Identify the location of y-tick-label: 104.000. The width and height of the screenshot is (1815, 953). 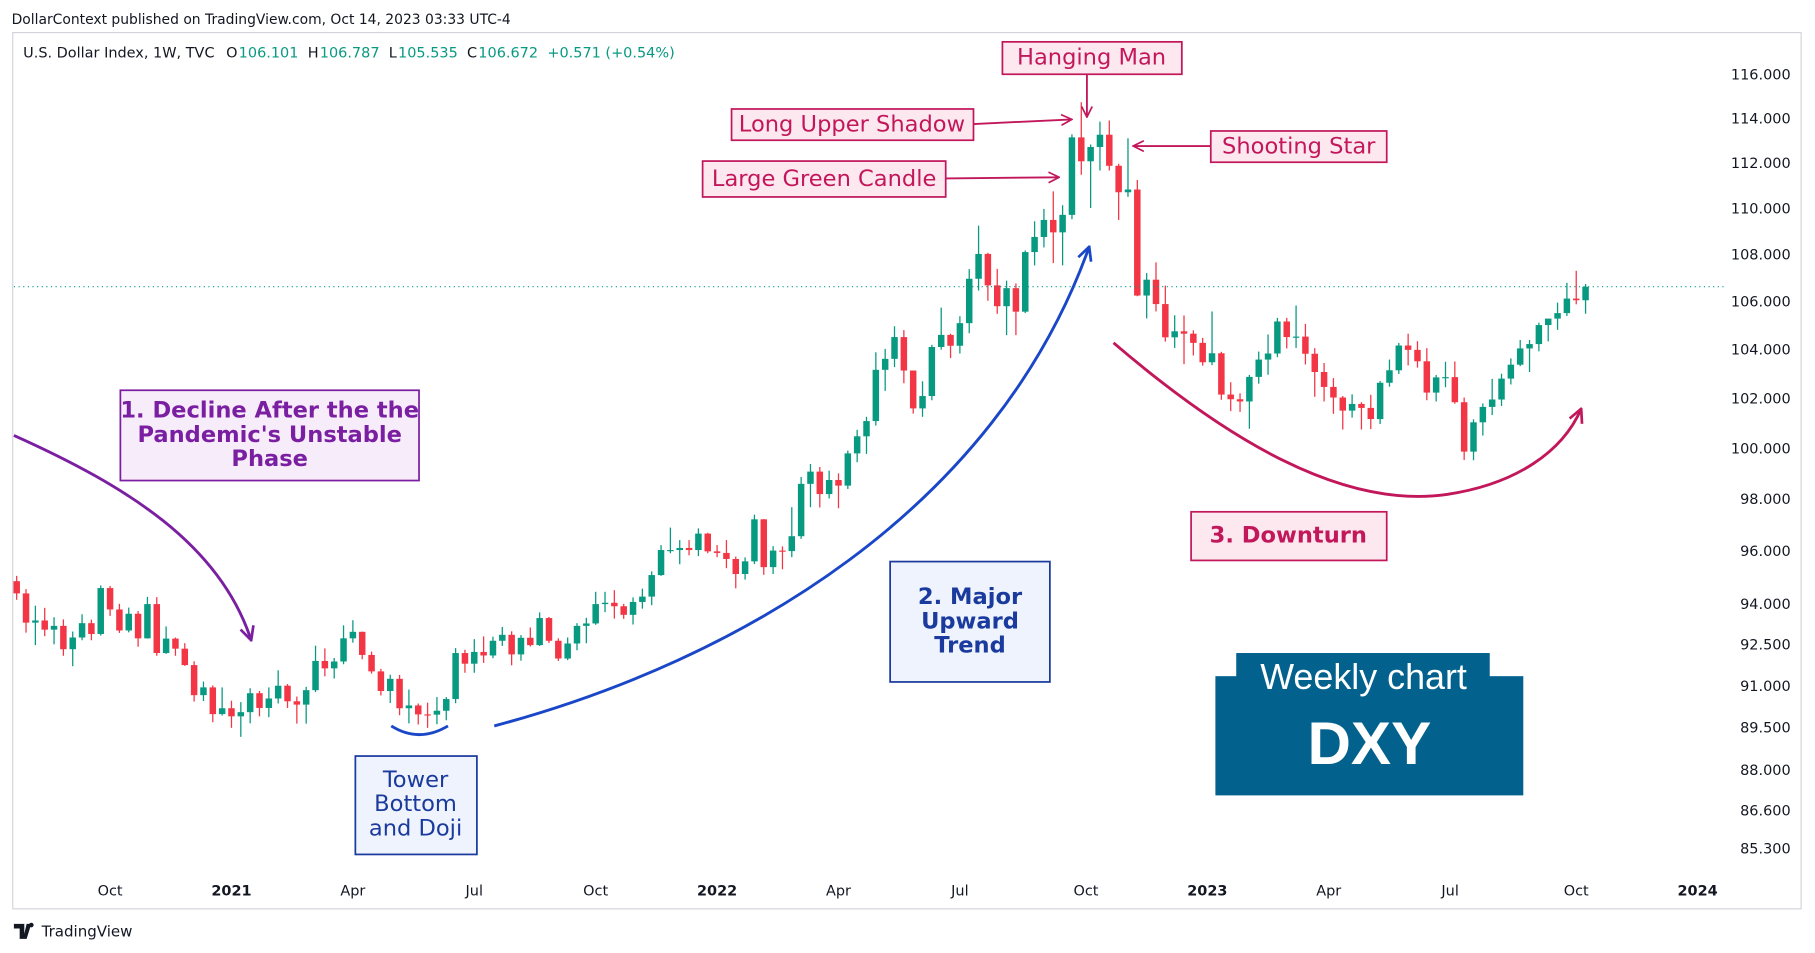
(1761, 351).